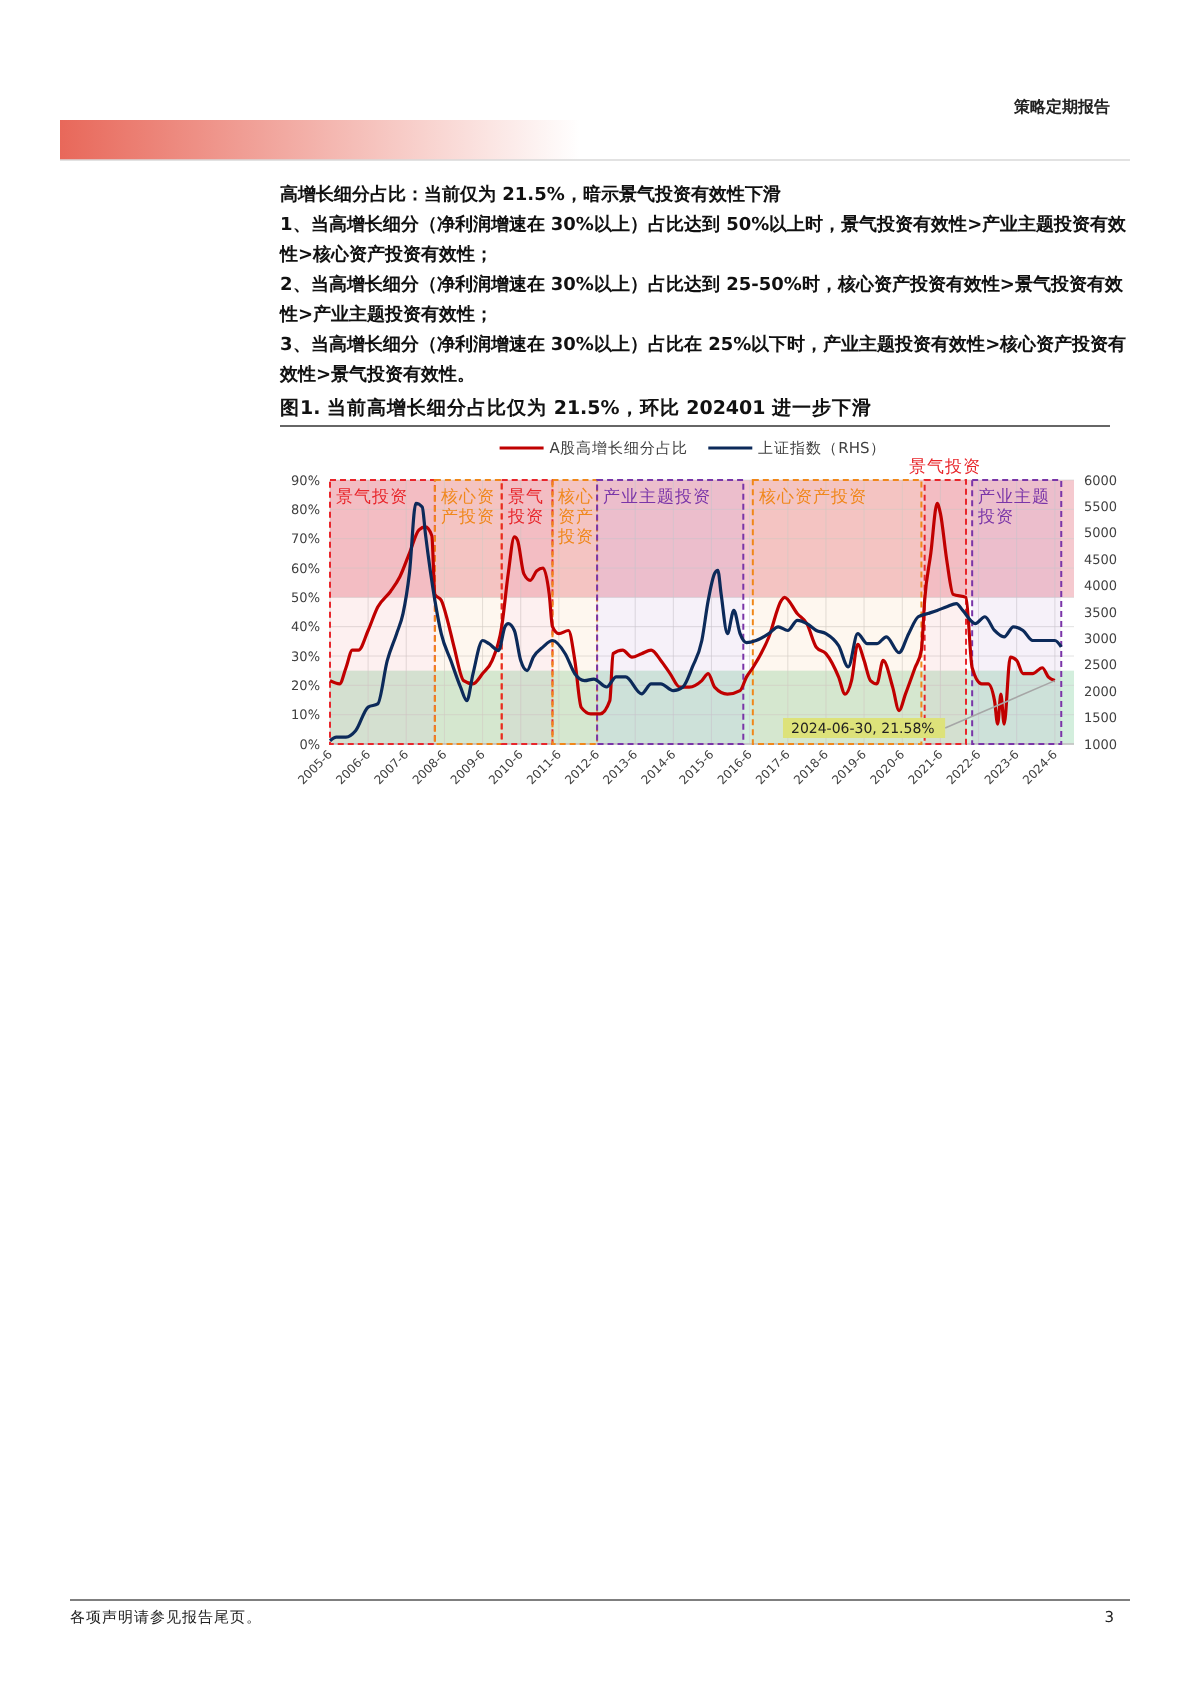  I want to click on text: 2、当高增长细分（净利润增速在 30%以上）占比达到 25-50%时，核心资产投资有效性>景气投资有效性>产业主题投资有效性；, so click(701, 300).